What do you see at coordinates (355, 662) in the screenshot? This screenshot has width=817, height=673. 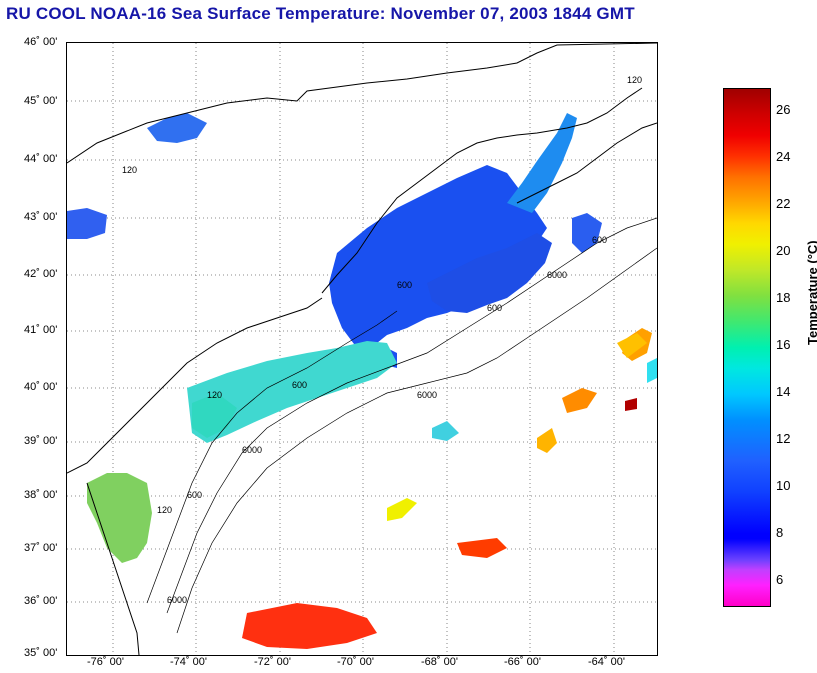 I see `lon-label-70: -70˚ 00'` at bounding box center [355, 662].